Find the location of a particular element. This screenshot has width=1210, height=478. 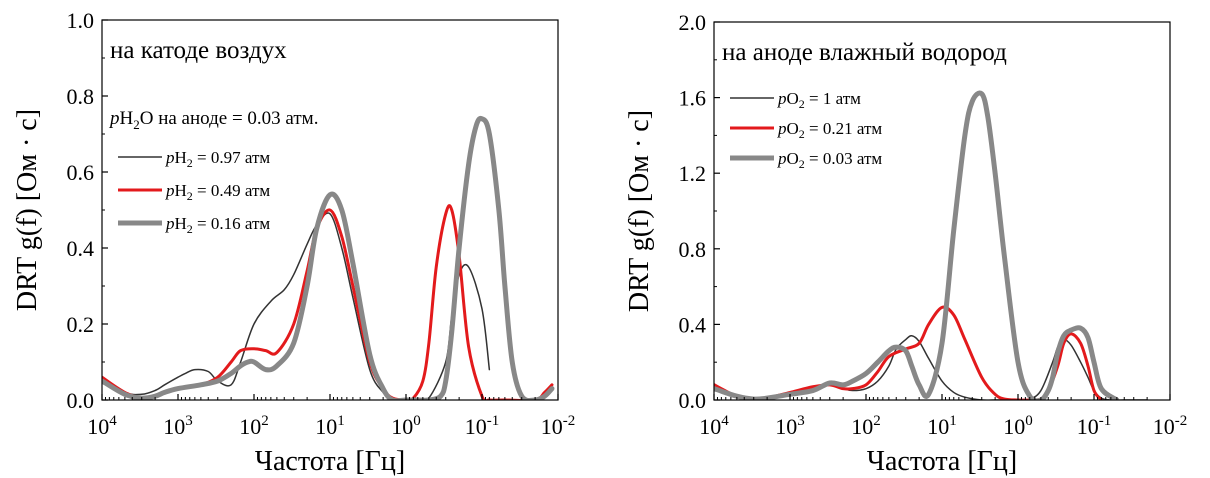

annotation-text: на аноде влажный водород is located at coordinates (864, 52).